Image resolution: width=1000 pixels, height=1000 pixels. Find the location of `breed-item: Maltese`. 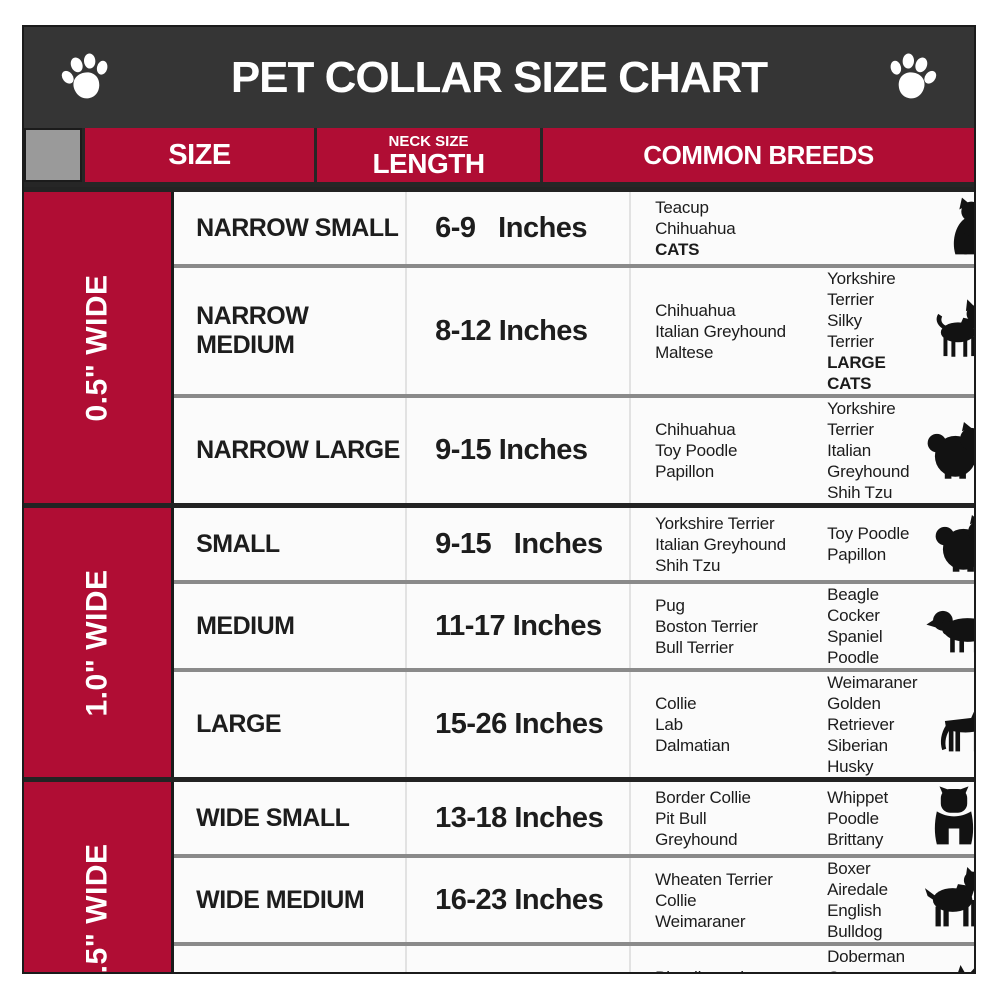

breed-item: Maltese is located at coordinates (684, 352).